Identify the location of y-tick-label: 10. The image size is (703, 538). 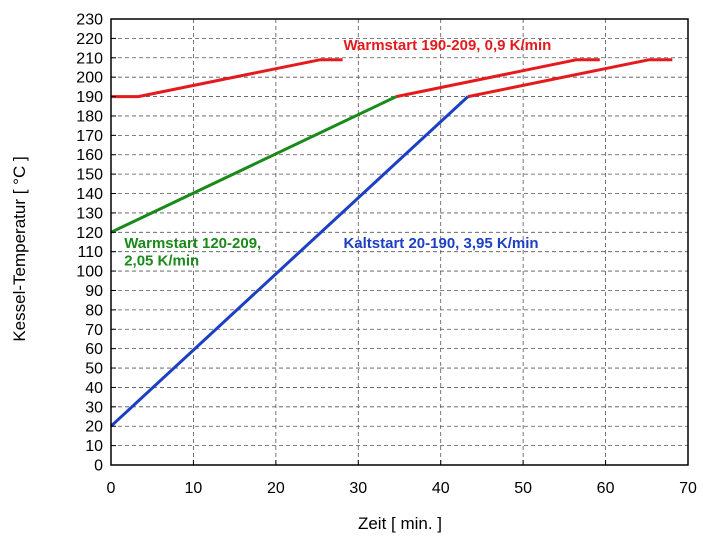
(94, 446).